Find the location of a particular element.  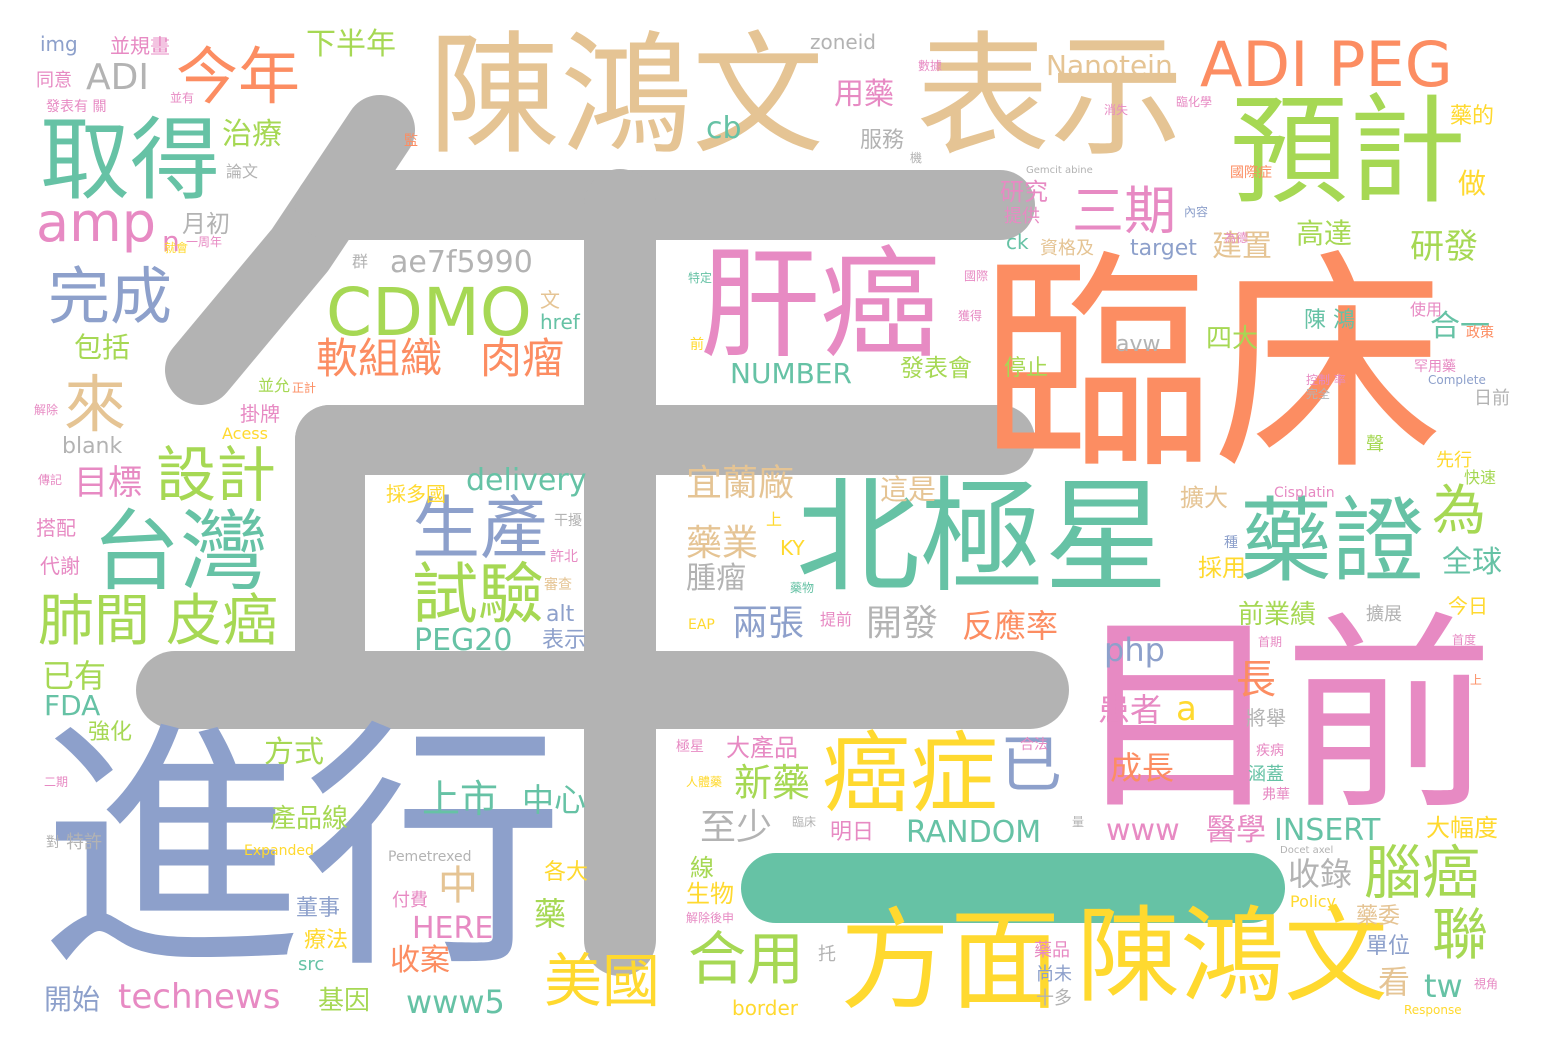

word-fda: FDA is located at coordinates (72, 705).